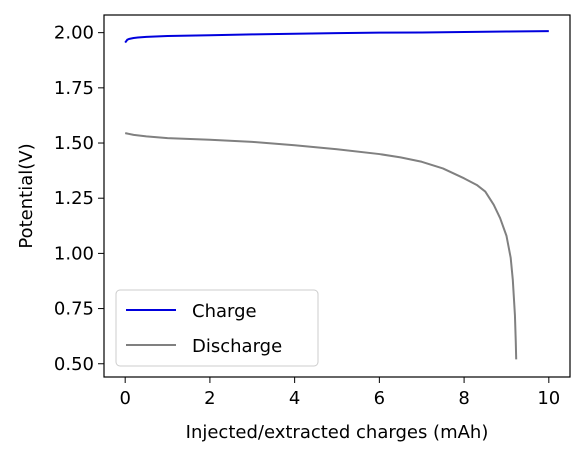 This screenshot has height=454, width=585. What do you see at coordinates (74, 198) in the screenshot?
I see `y-tick-label: 1.25` at bounding box center [74, 198].